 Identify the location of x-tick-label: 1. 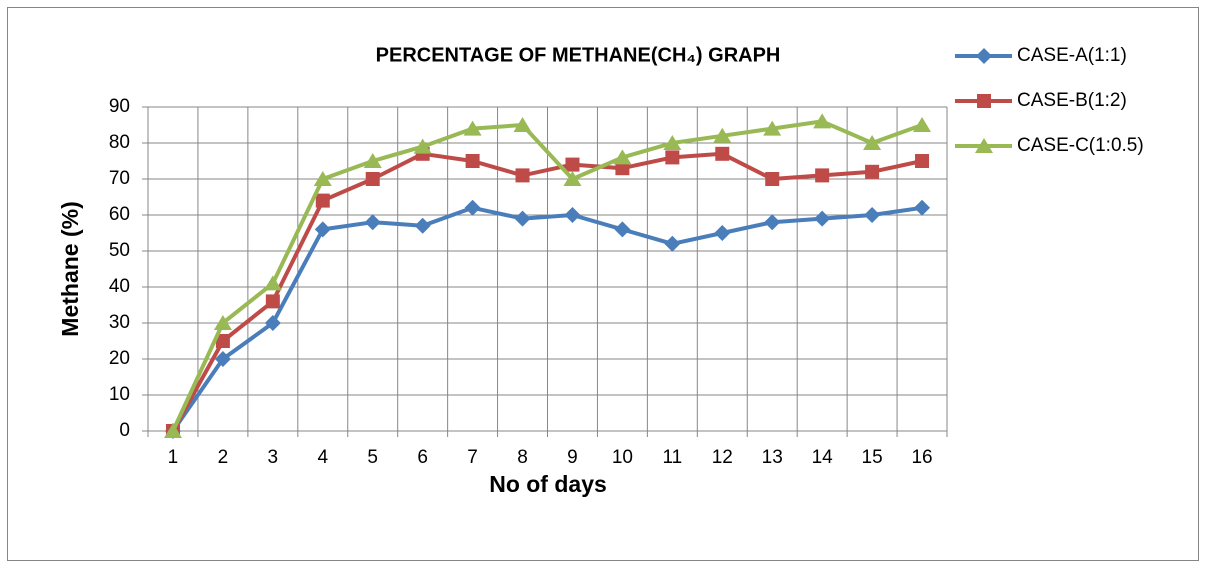
(173, 457).